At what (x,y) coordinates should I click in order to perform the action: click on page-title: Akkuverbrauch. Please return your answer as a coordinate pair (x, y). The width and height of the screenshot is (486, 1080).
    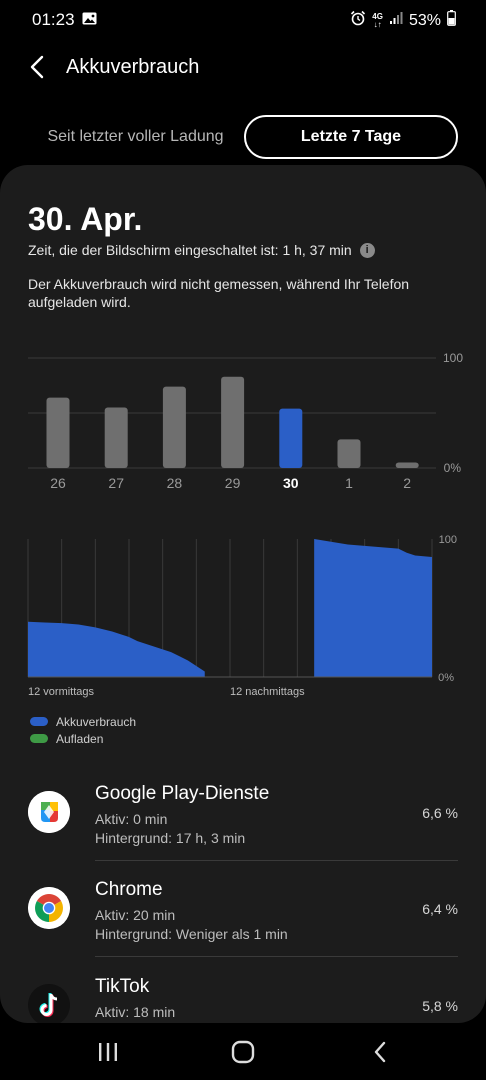
    Looking at the image, I should click on (133, 67).